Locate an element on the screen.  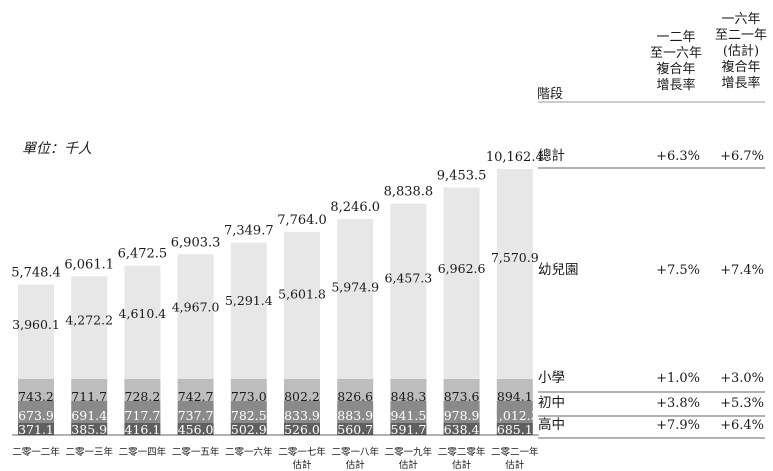
unit-label: 單位：千人 is located at coordinates (57, 149).